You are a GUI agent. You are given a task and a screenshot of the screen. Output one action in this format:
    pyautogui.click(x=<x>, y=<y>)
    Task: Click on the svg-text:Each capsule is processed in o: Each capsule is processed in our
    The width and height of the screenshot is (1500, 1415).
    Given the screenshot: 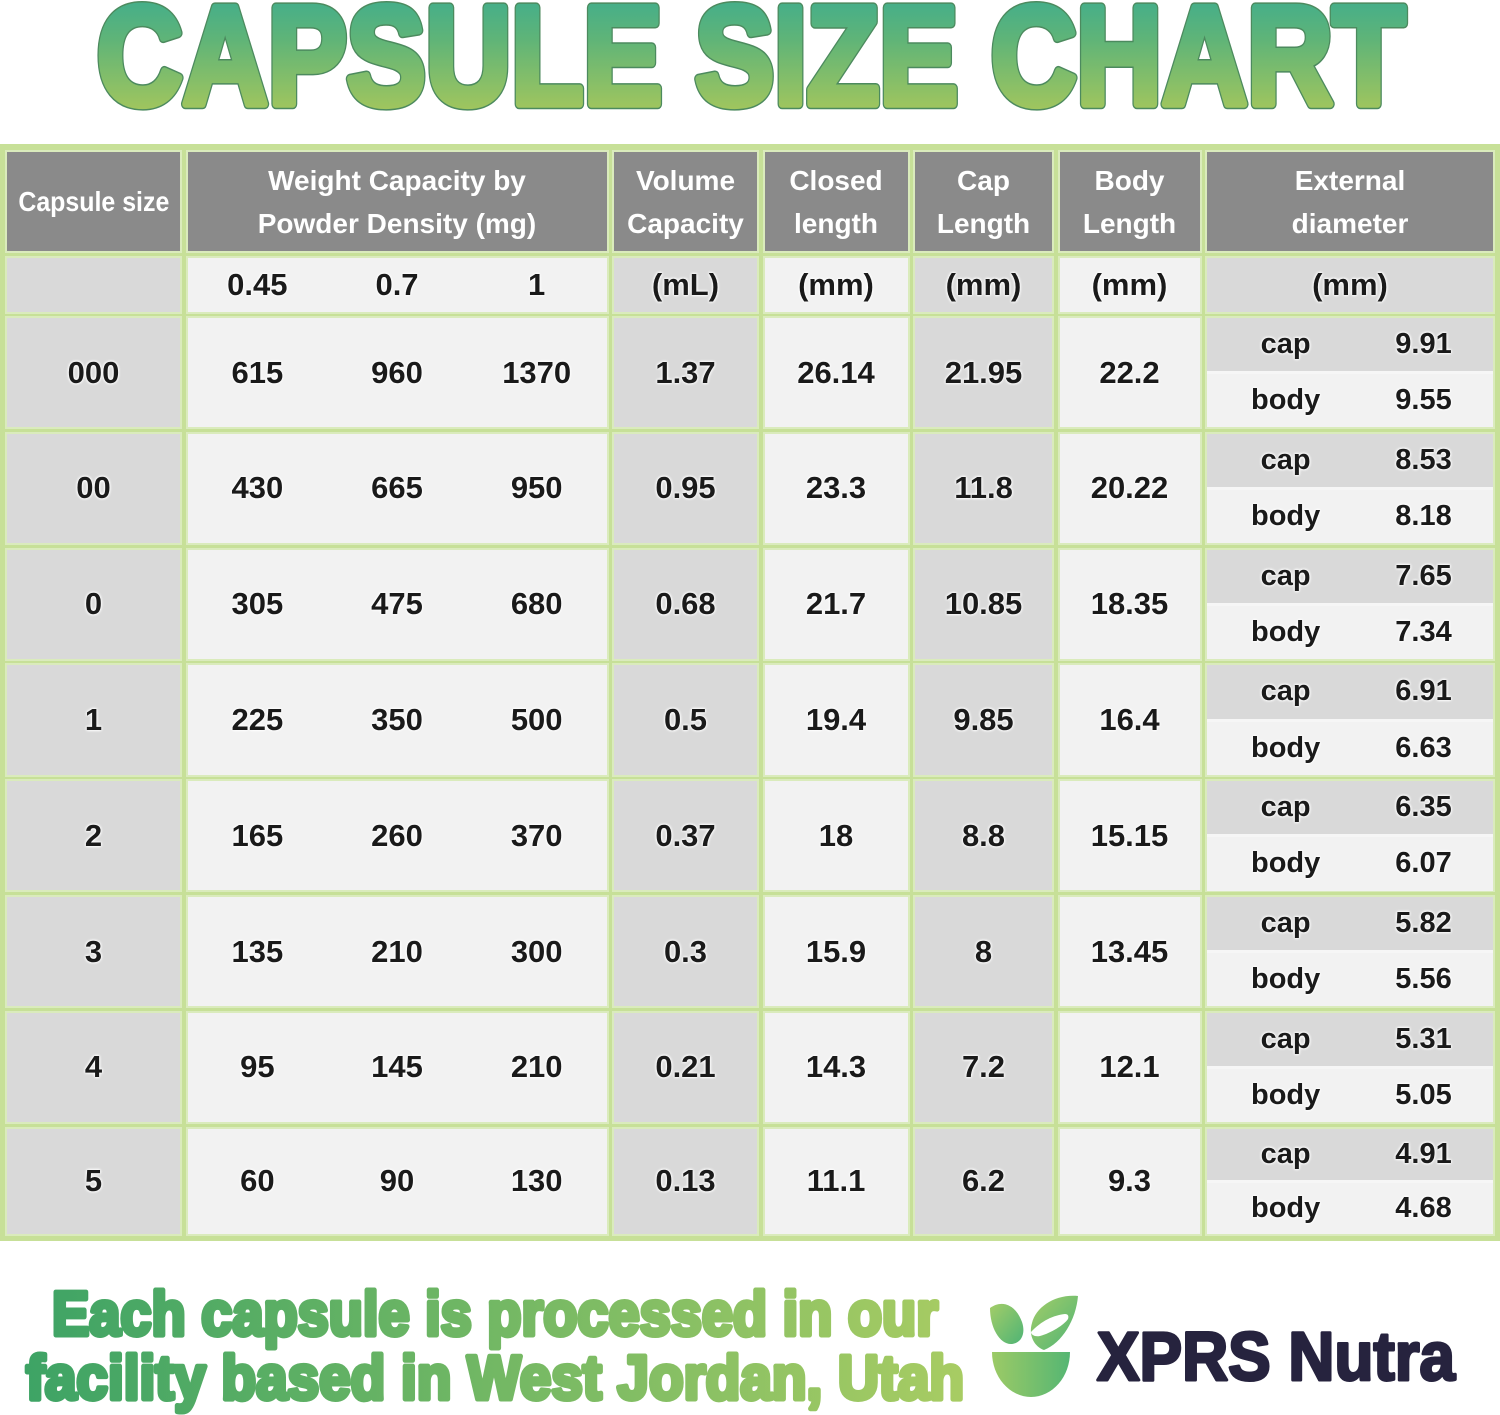 What is the action you would take?
    pyautogui.click(x=495, y=1314)
    